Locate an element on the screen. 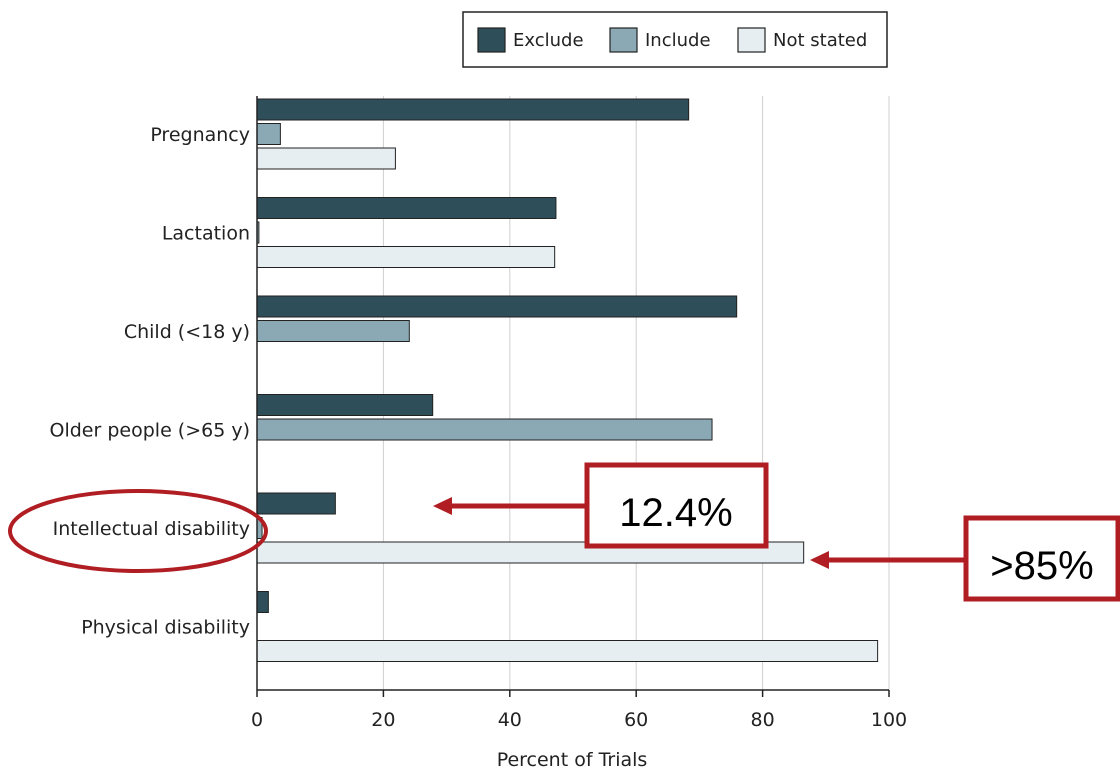 The image size is (1120, 772). category-label: Intellectual disability is located at coordinates (151, 529).